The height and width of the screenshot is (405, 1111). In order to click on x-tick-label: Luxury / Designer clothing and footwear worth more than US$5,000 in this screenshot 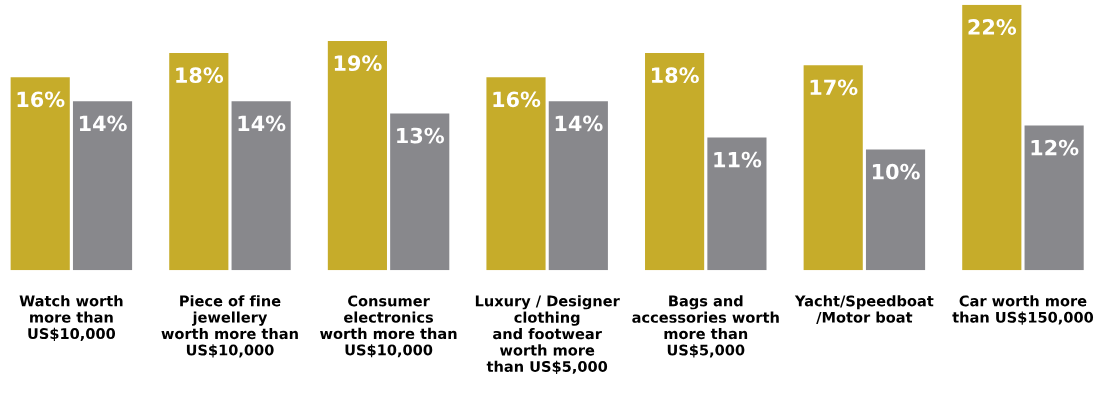, I will do `click(547, 334)`.